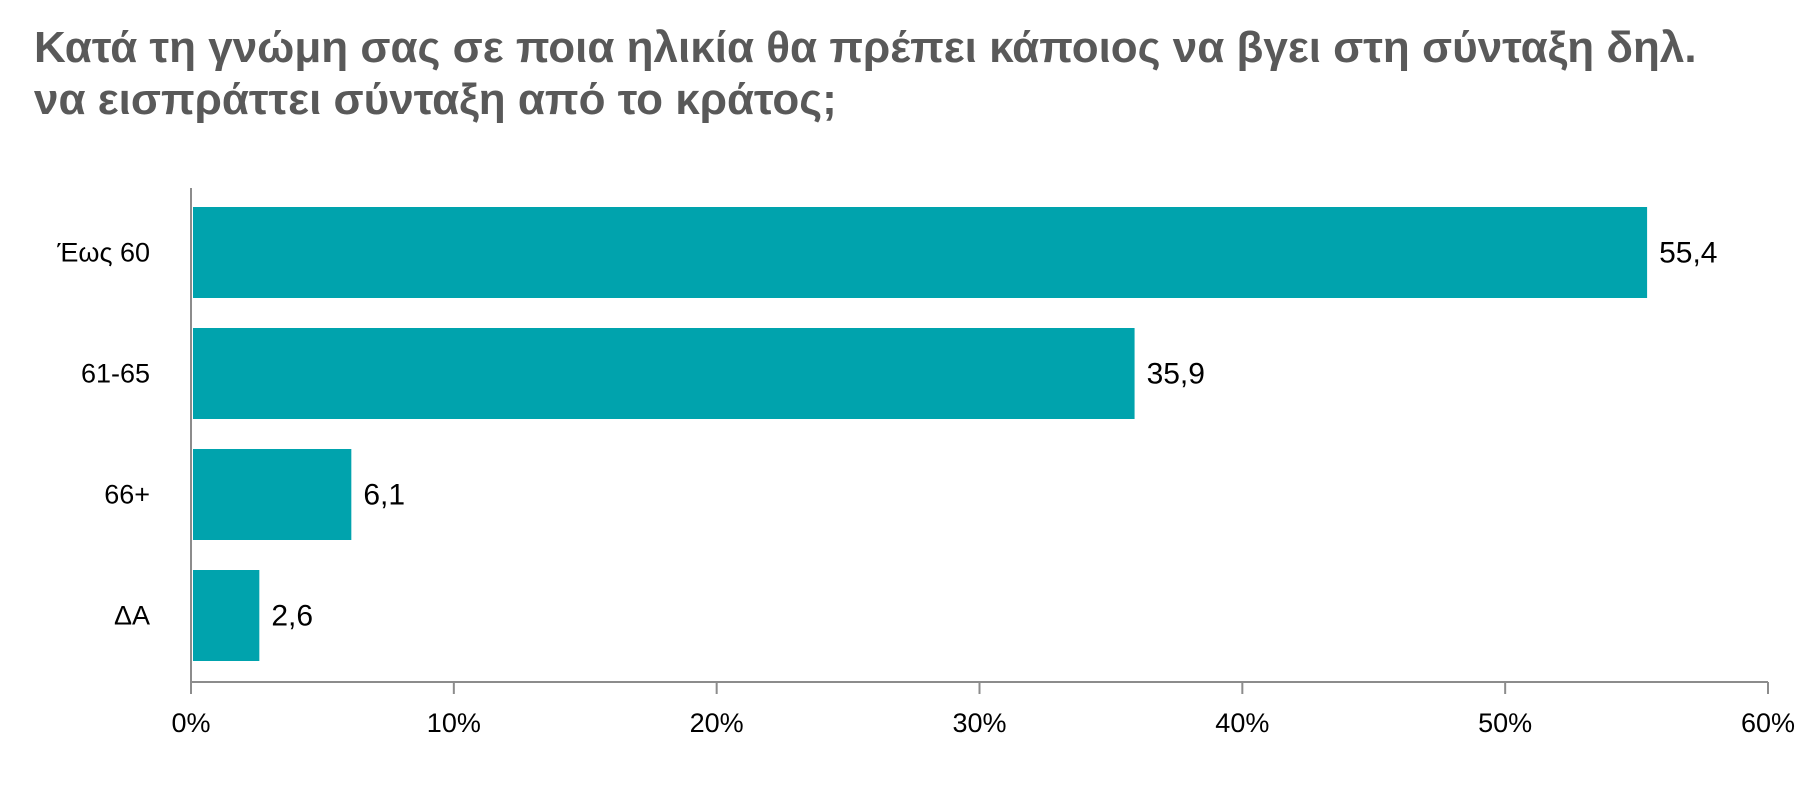 This screenshot has width=1819, height=797. I want to click on category-label: 66+, so click(127, 495).